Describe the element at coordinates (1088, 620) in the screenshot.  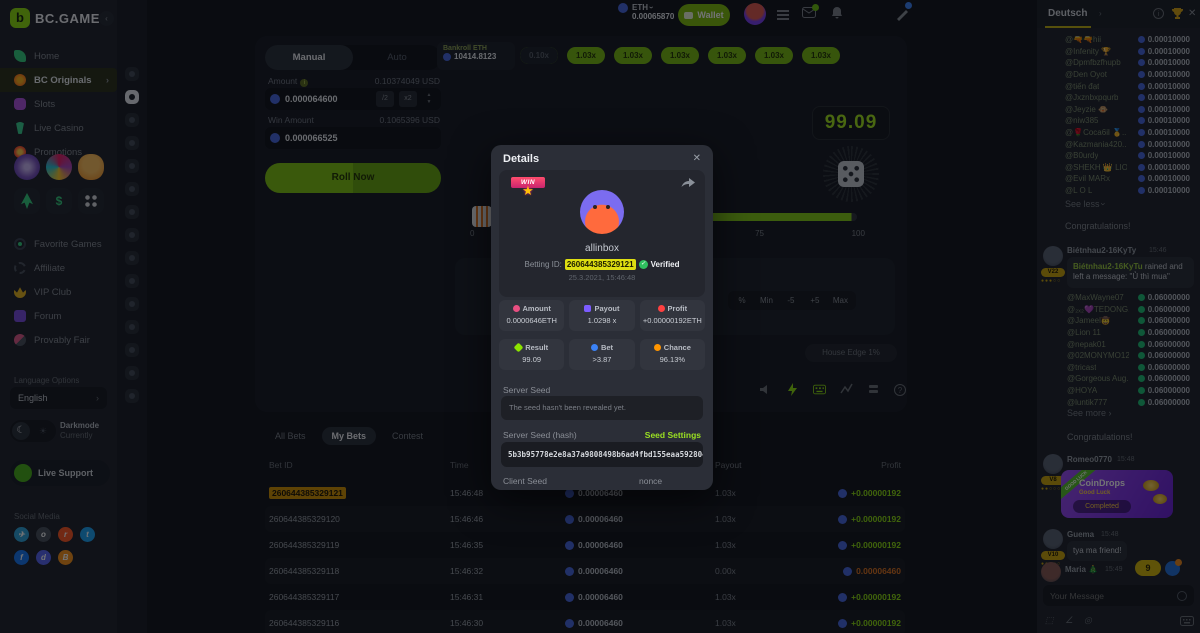
I see `coin-tip-icon: ◎` at that location.